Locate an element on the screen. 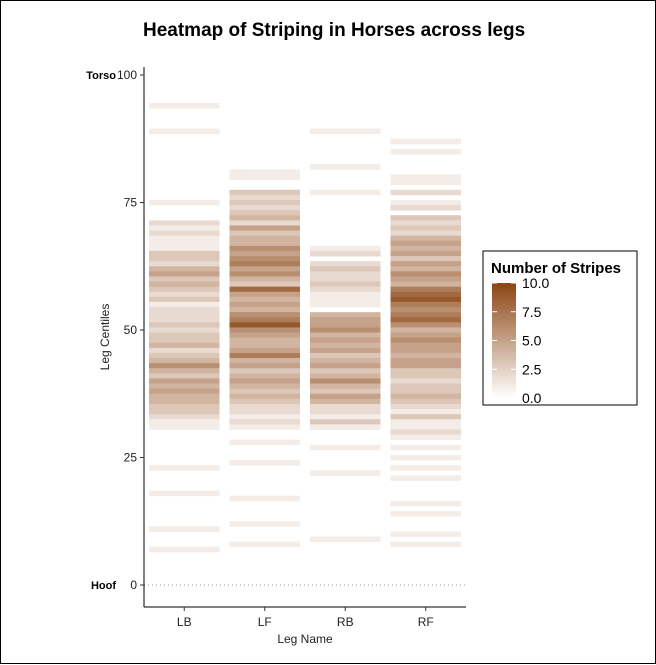 This screenshot has width=656, height=665. x-axis-ticks: LB LF RB RF is located at coordinates (305, 618).